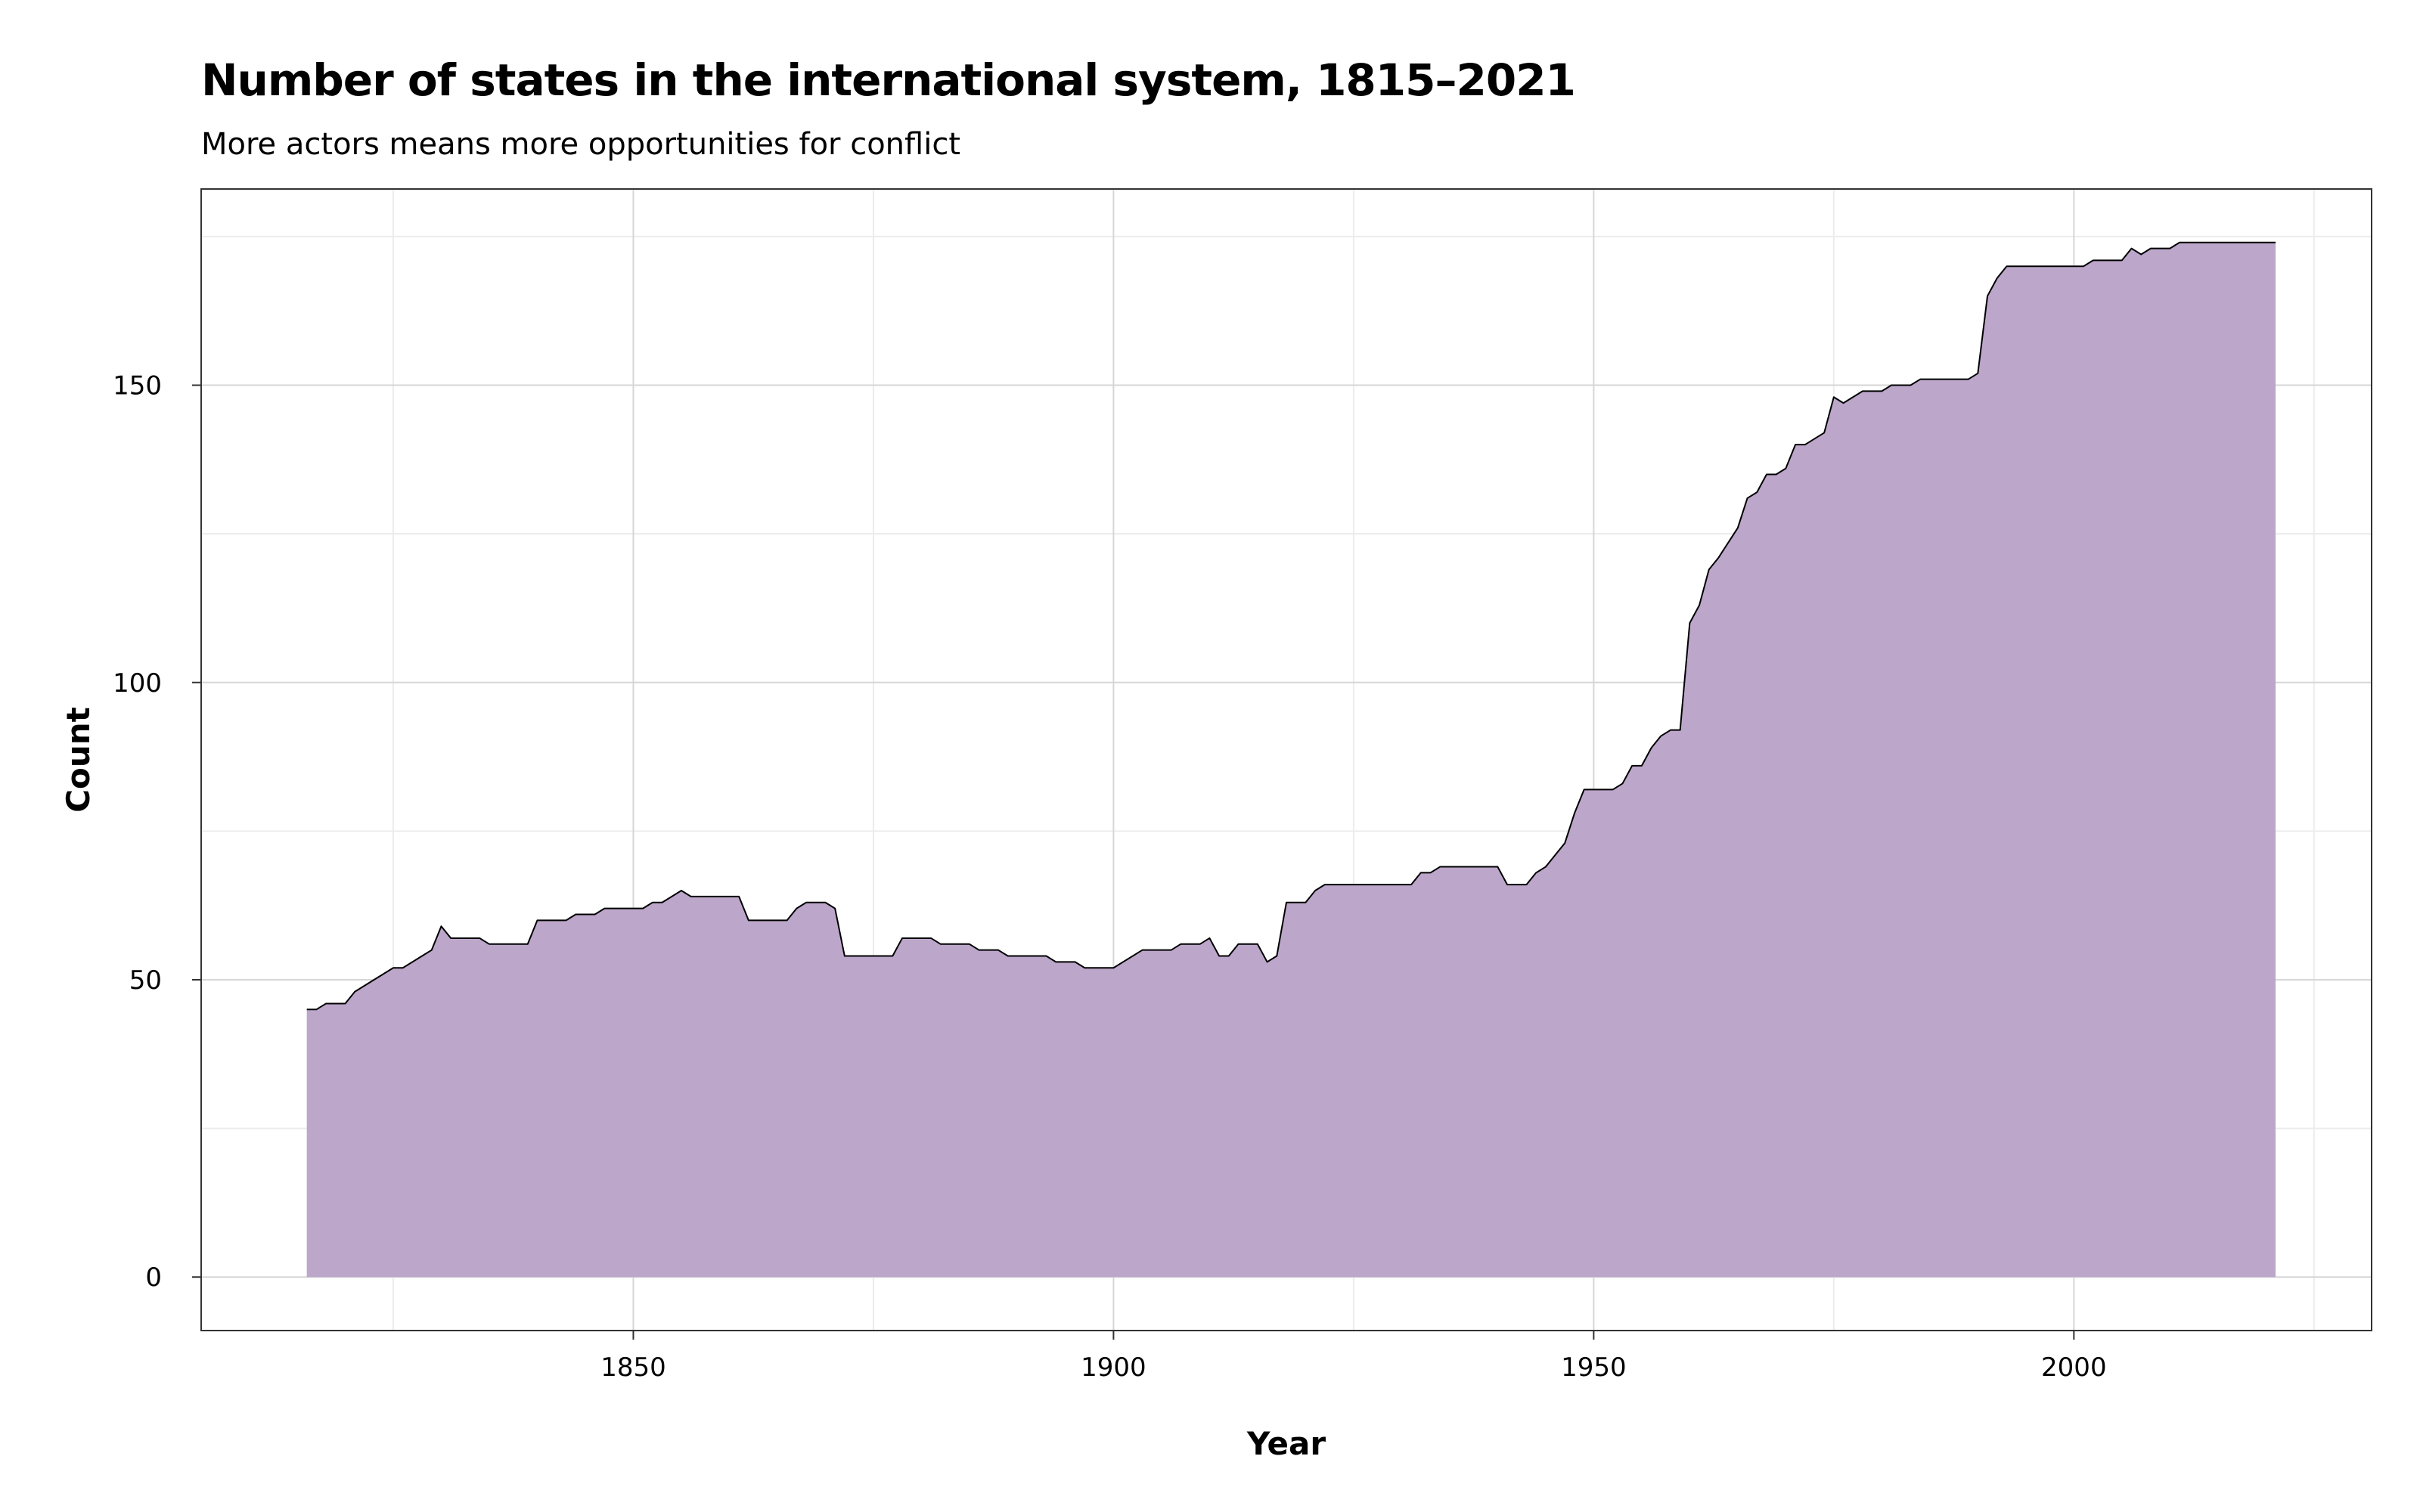 The image size is (2420, 1512). What do you see at coordinates (153, 1278) in the screenshot?
I see `y-tick-label: 0` at bounding box center [153, 1278].